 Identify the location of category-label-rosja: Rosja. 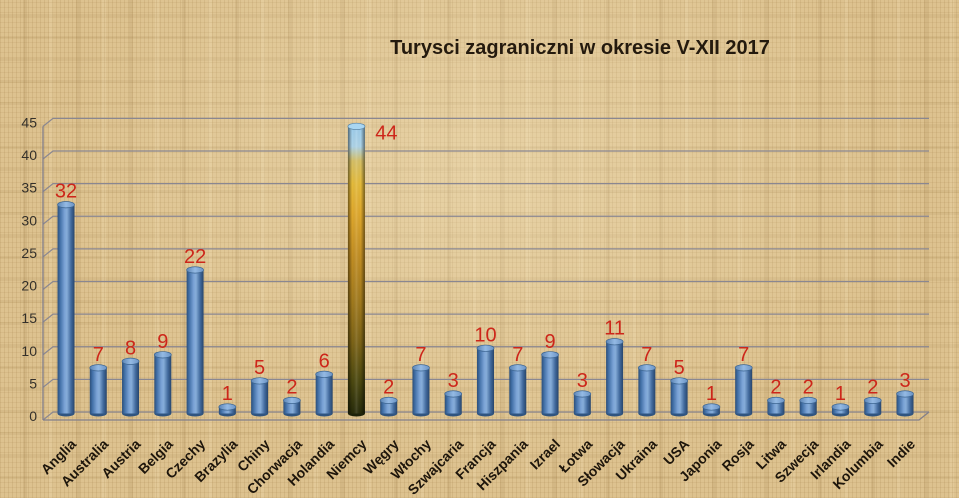
(738, 455).